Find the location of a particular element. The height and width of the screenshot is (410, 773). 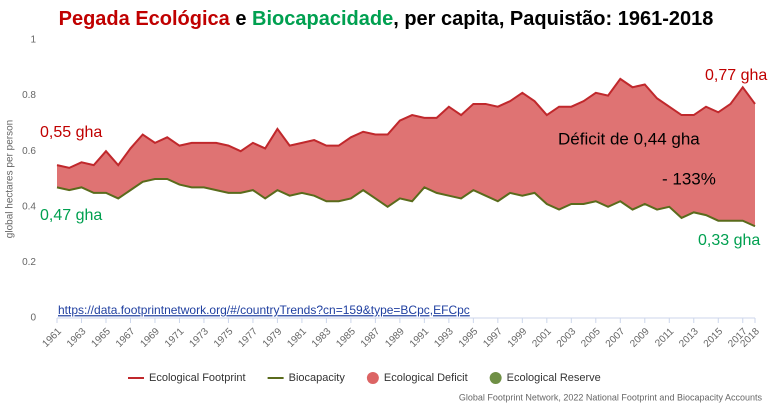

x-tick-label: 1967 is located at coordinates (126, 338).